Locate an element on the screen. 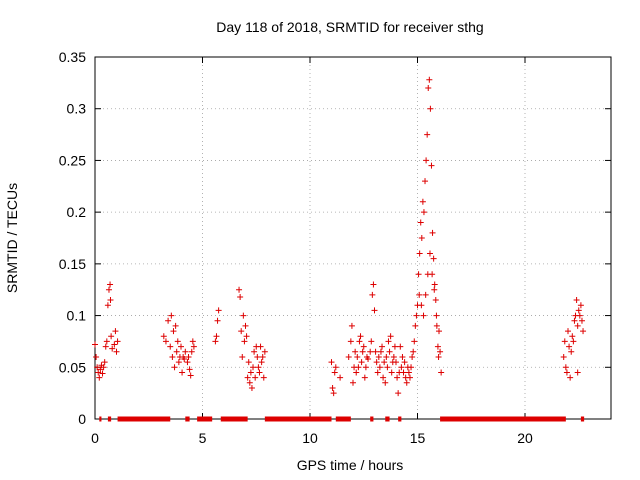  x-tick-label: 5 is located at coordinates (203, 438).